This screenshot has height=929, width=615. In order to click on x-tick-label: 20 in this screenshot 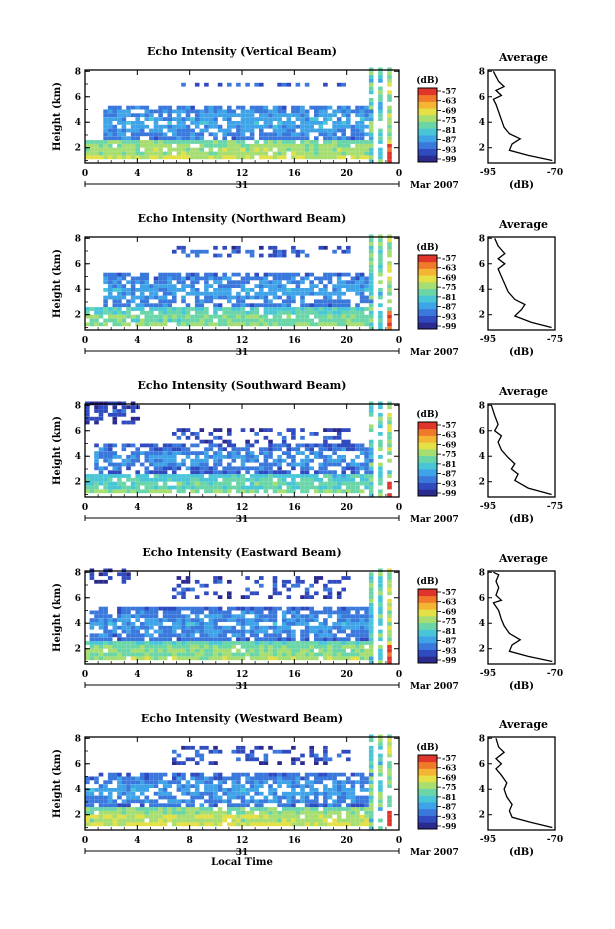, I will do `click(346, 174)`.